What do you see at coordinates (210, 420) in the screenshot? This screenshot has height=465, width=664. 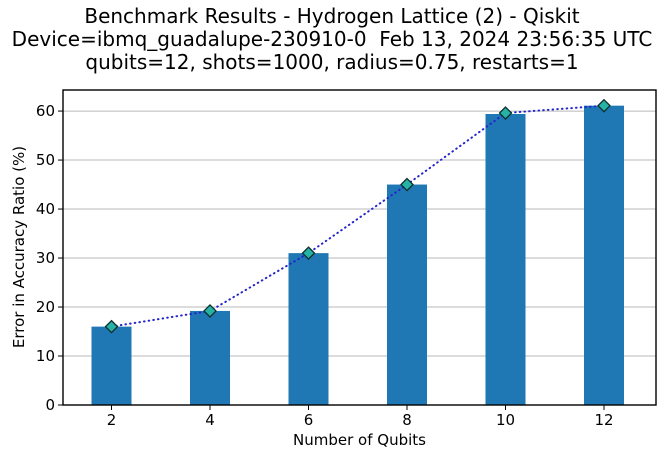 I see `x-tick-label: 4` at bounding box center [210, 420].